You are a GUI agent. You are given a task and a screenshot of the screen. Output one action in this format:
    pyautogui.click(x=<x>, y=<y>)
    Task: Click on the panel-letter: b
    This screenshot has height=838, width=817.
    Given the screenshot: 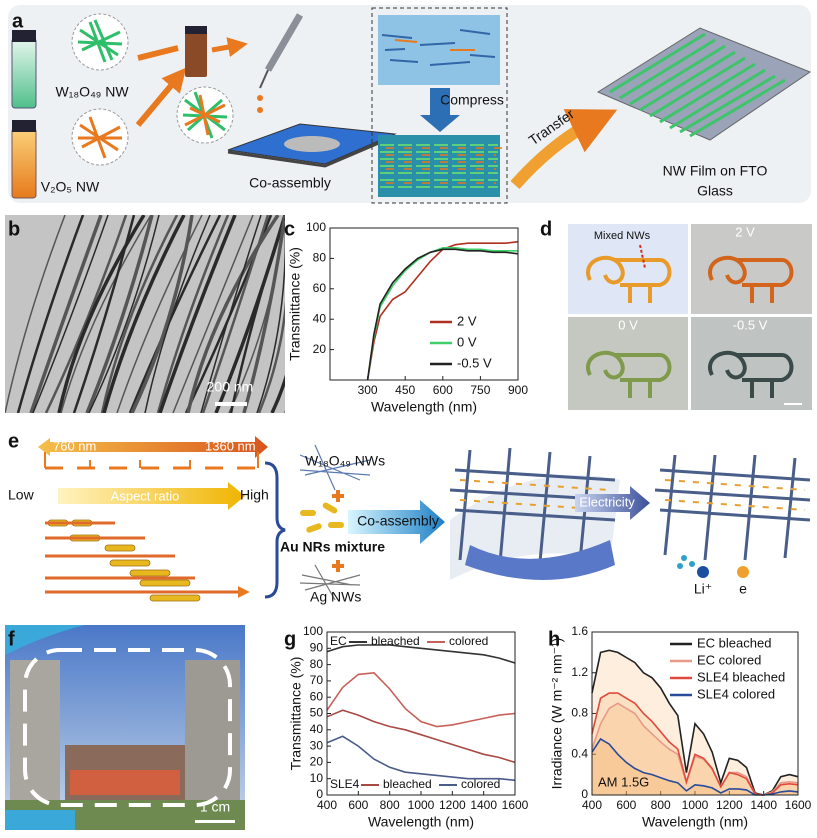 What is the action you would take?
    pyautogui.click(x=14, y=229)
    